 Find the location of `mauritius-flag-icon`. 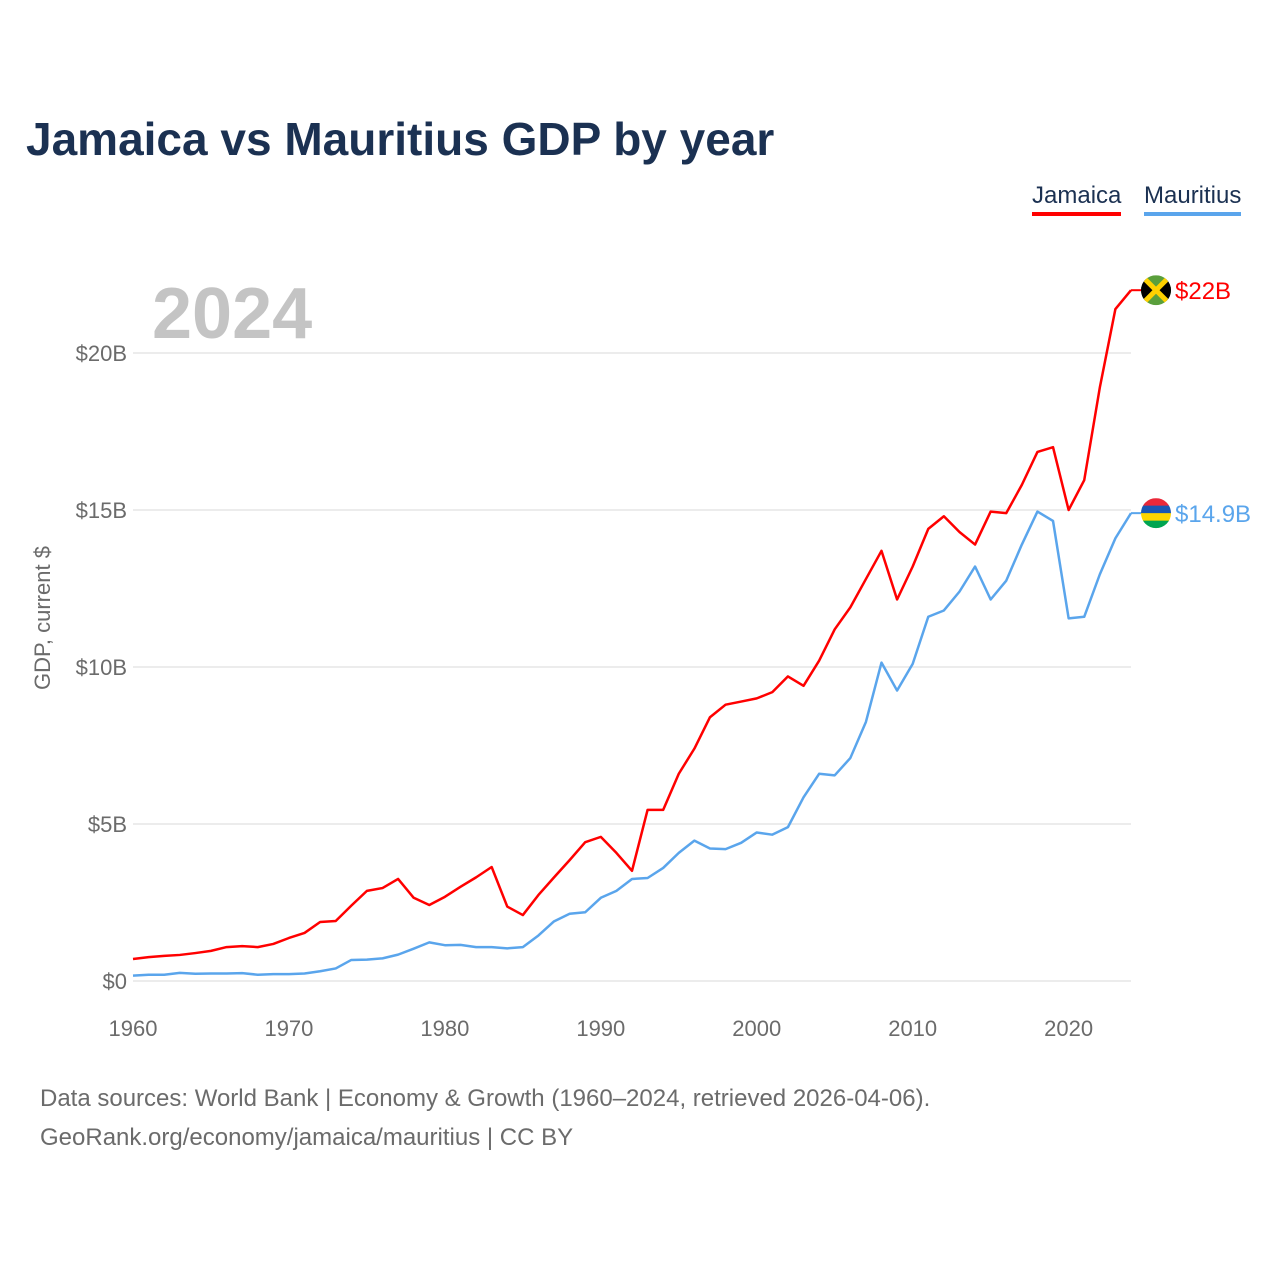

mauritius-flag-icon is located at coordinates (1156, 513).